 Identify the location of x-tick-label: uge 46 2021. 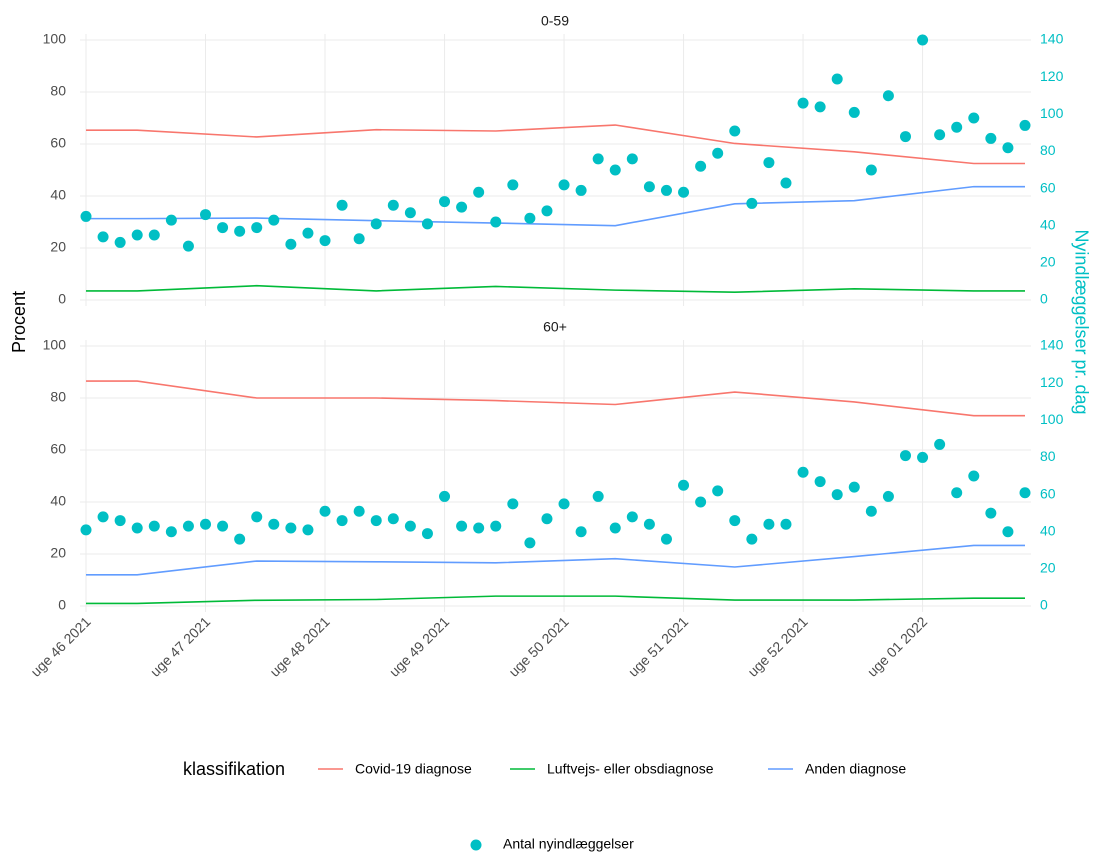
(60, 646).